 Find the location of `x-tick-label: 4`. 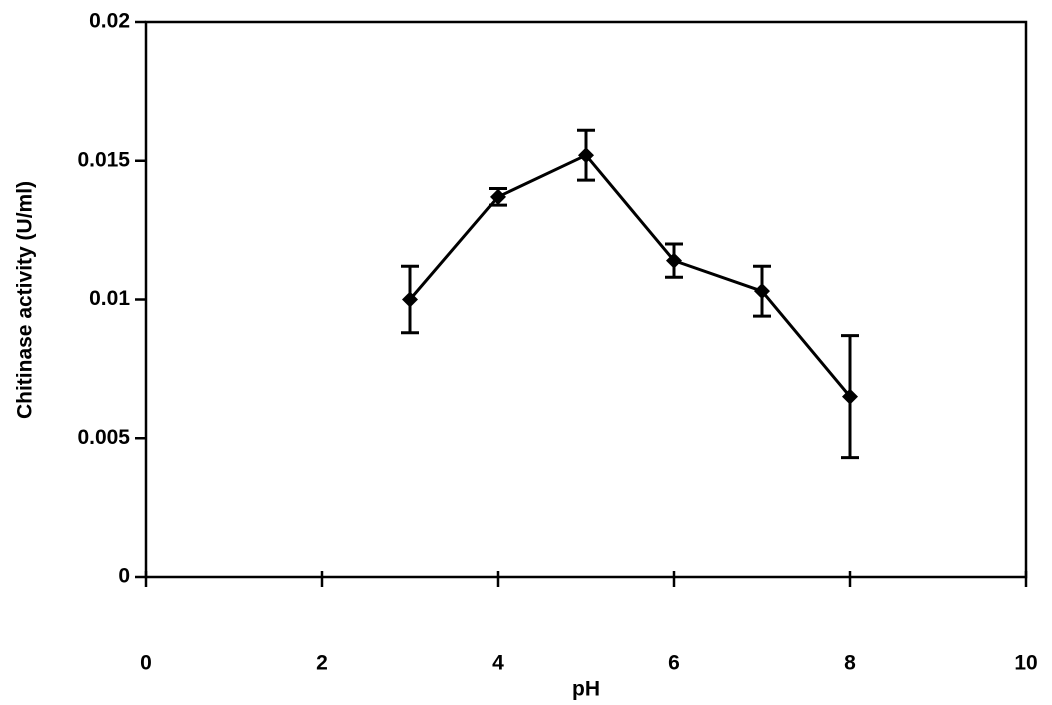

x-tick-label: 4 is located at coordinates (498, 663).